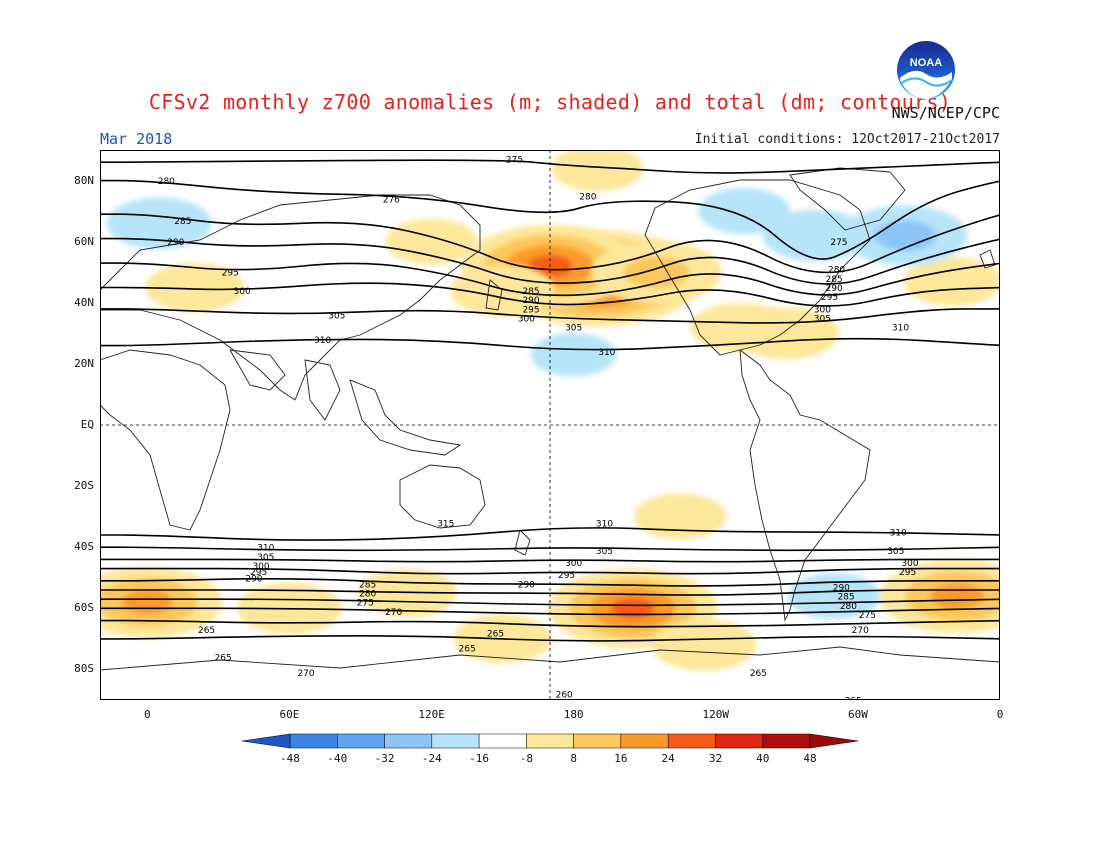 Image resolution: width=1100 pixels, height=850 pixels. I want to click on contour-label: 285, so click(530, 292).